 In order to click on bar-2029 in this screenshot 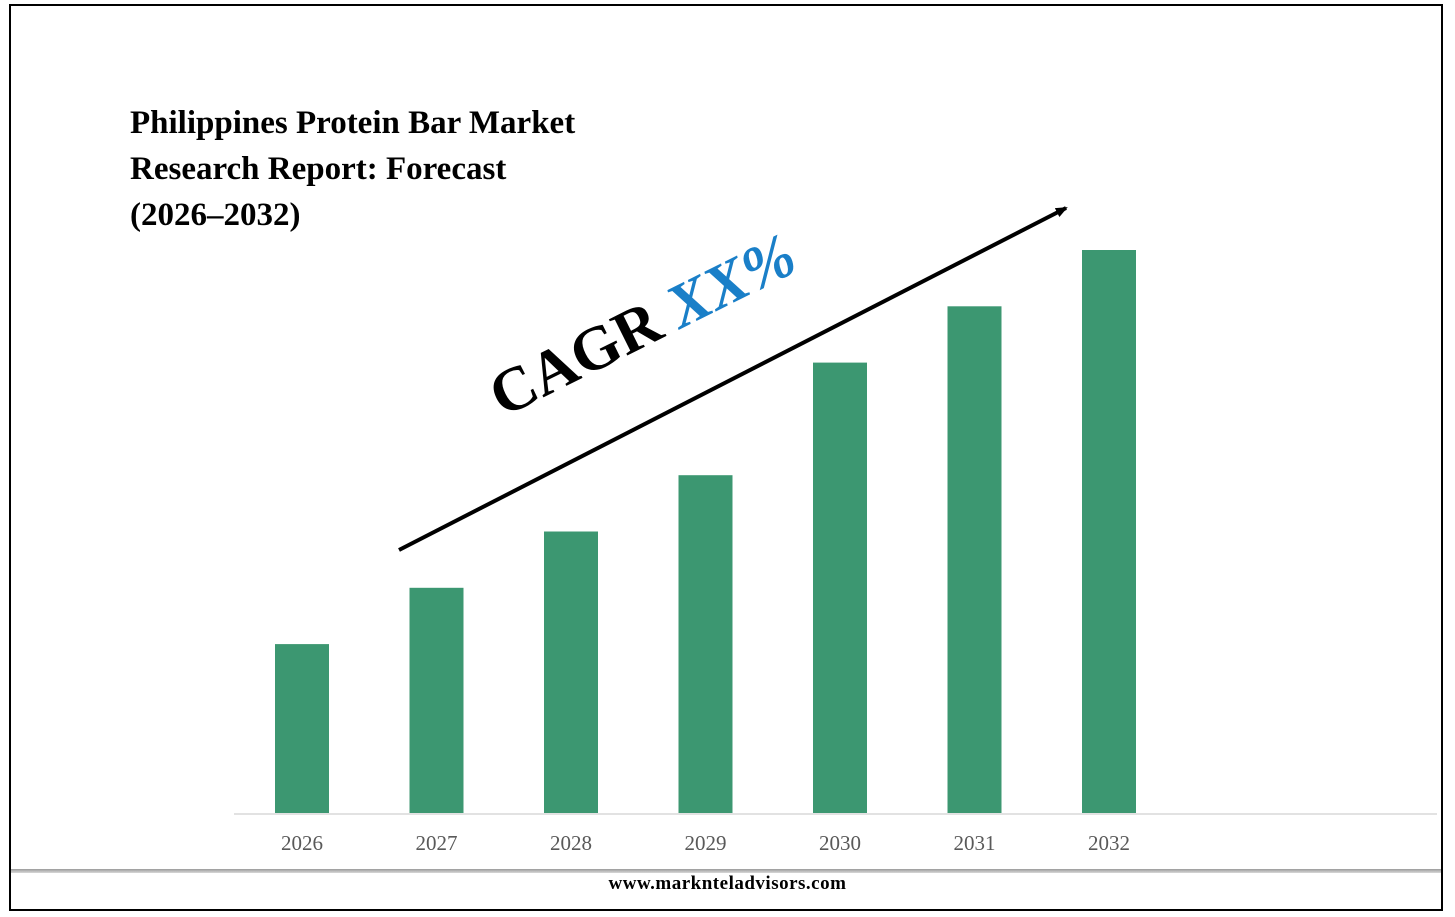, I will do `click(705, 644)`.